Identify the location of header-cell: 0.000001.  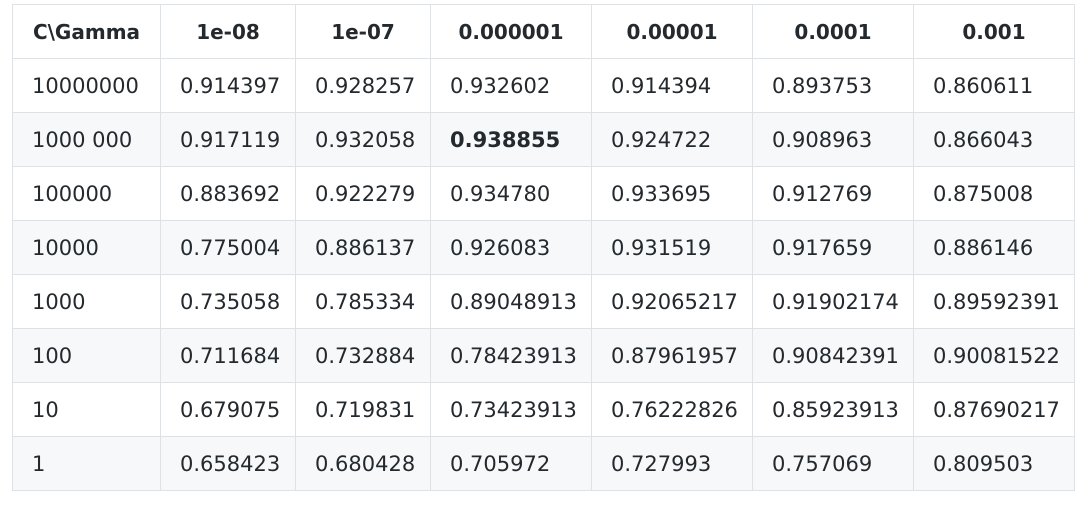
(511, 31).